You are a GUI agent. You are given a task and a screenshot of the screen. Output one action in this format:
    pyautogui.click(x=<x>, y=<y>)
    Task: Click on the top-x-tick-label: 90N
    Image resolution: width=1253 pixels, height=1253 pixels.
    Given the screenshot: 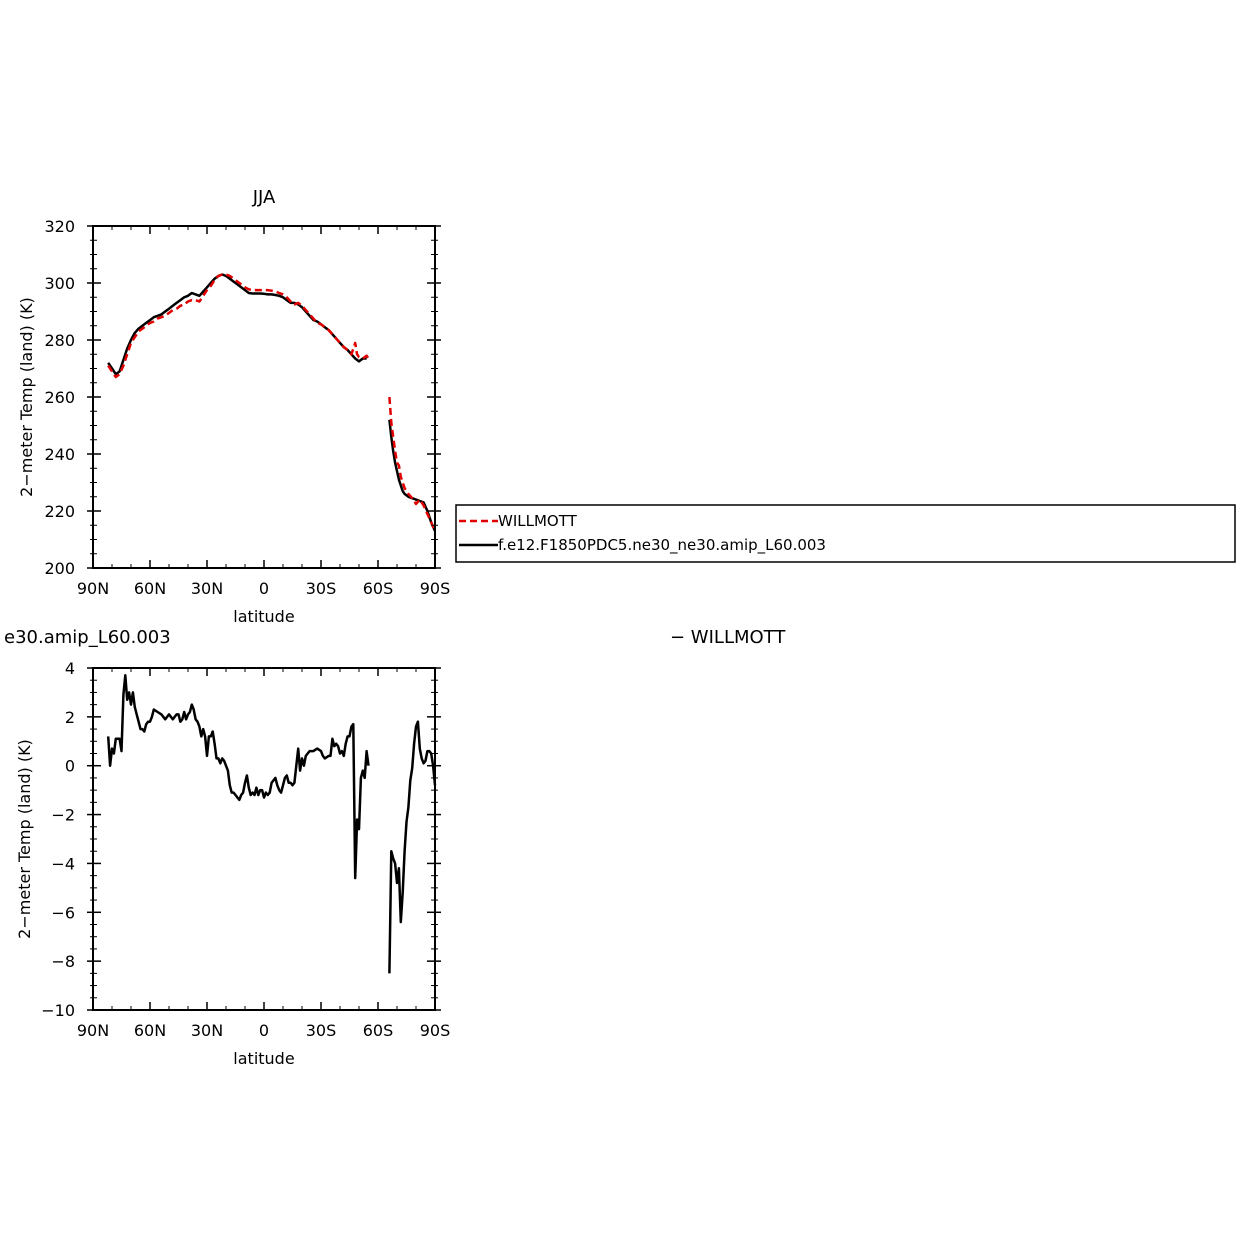 What is the action you would take?
    pyautogui.click(x=93, y=588)
    